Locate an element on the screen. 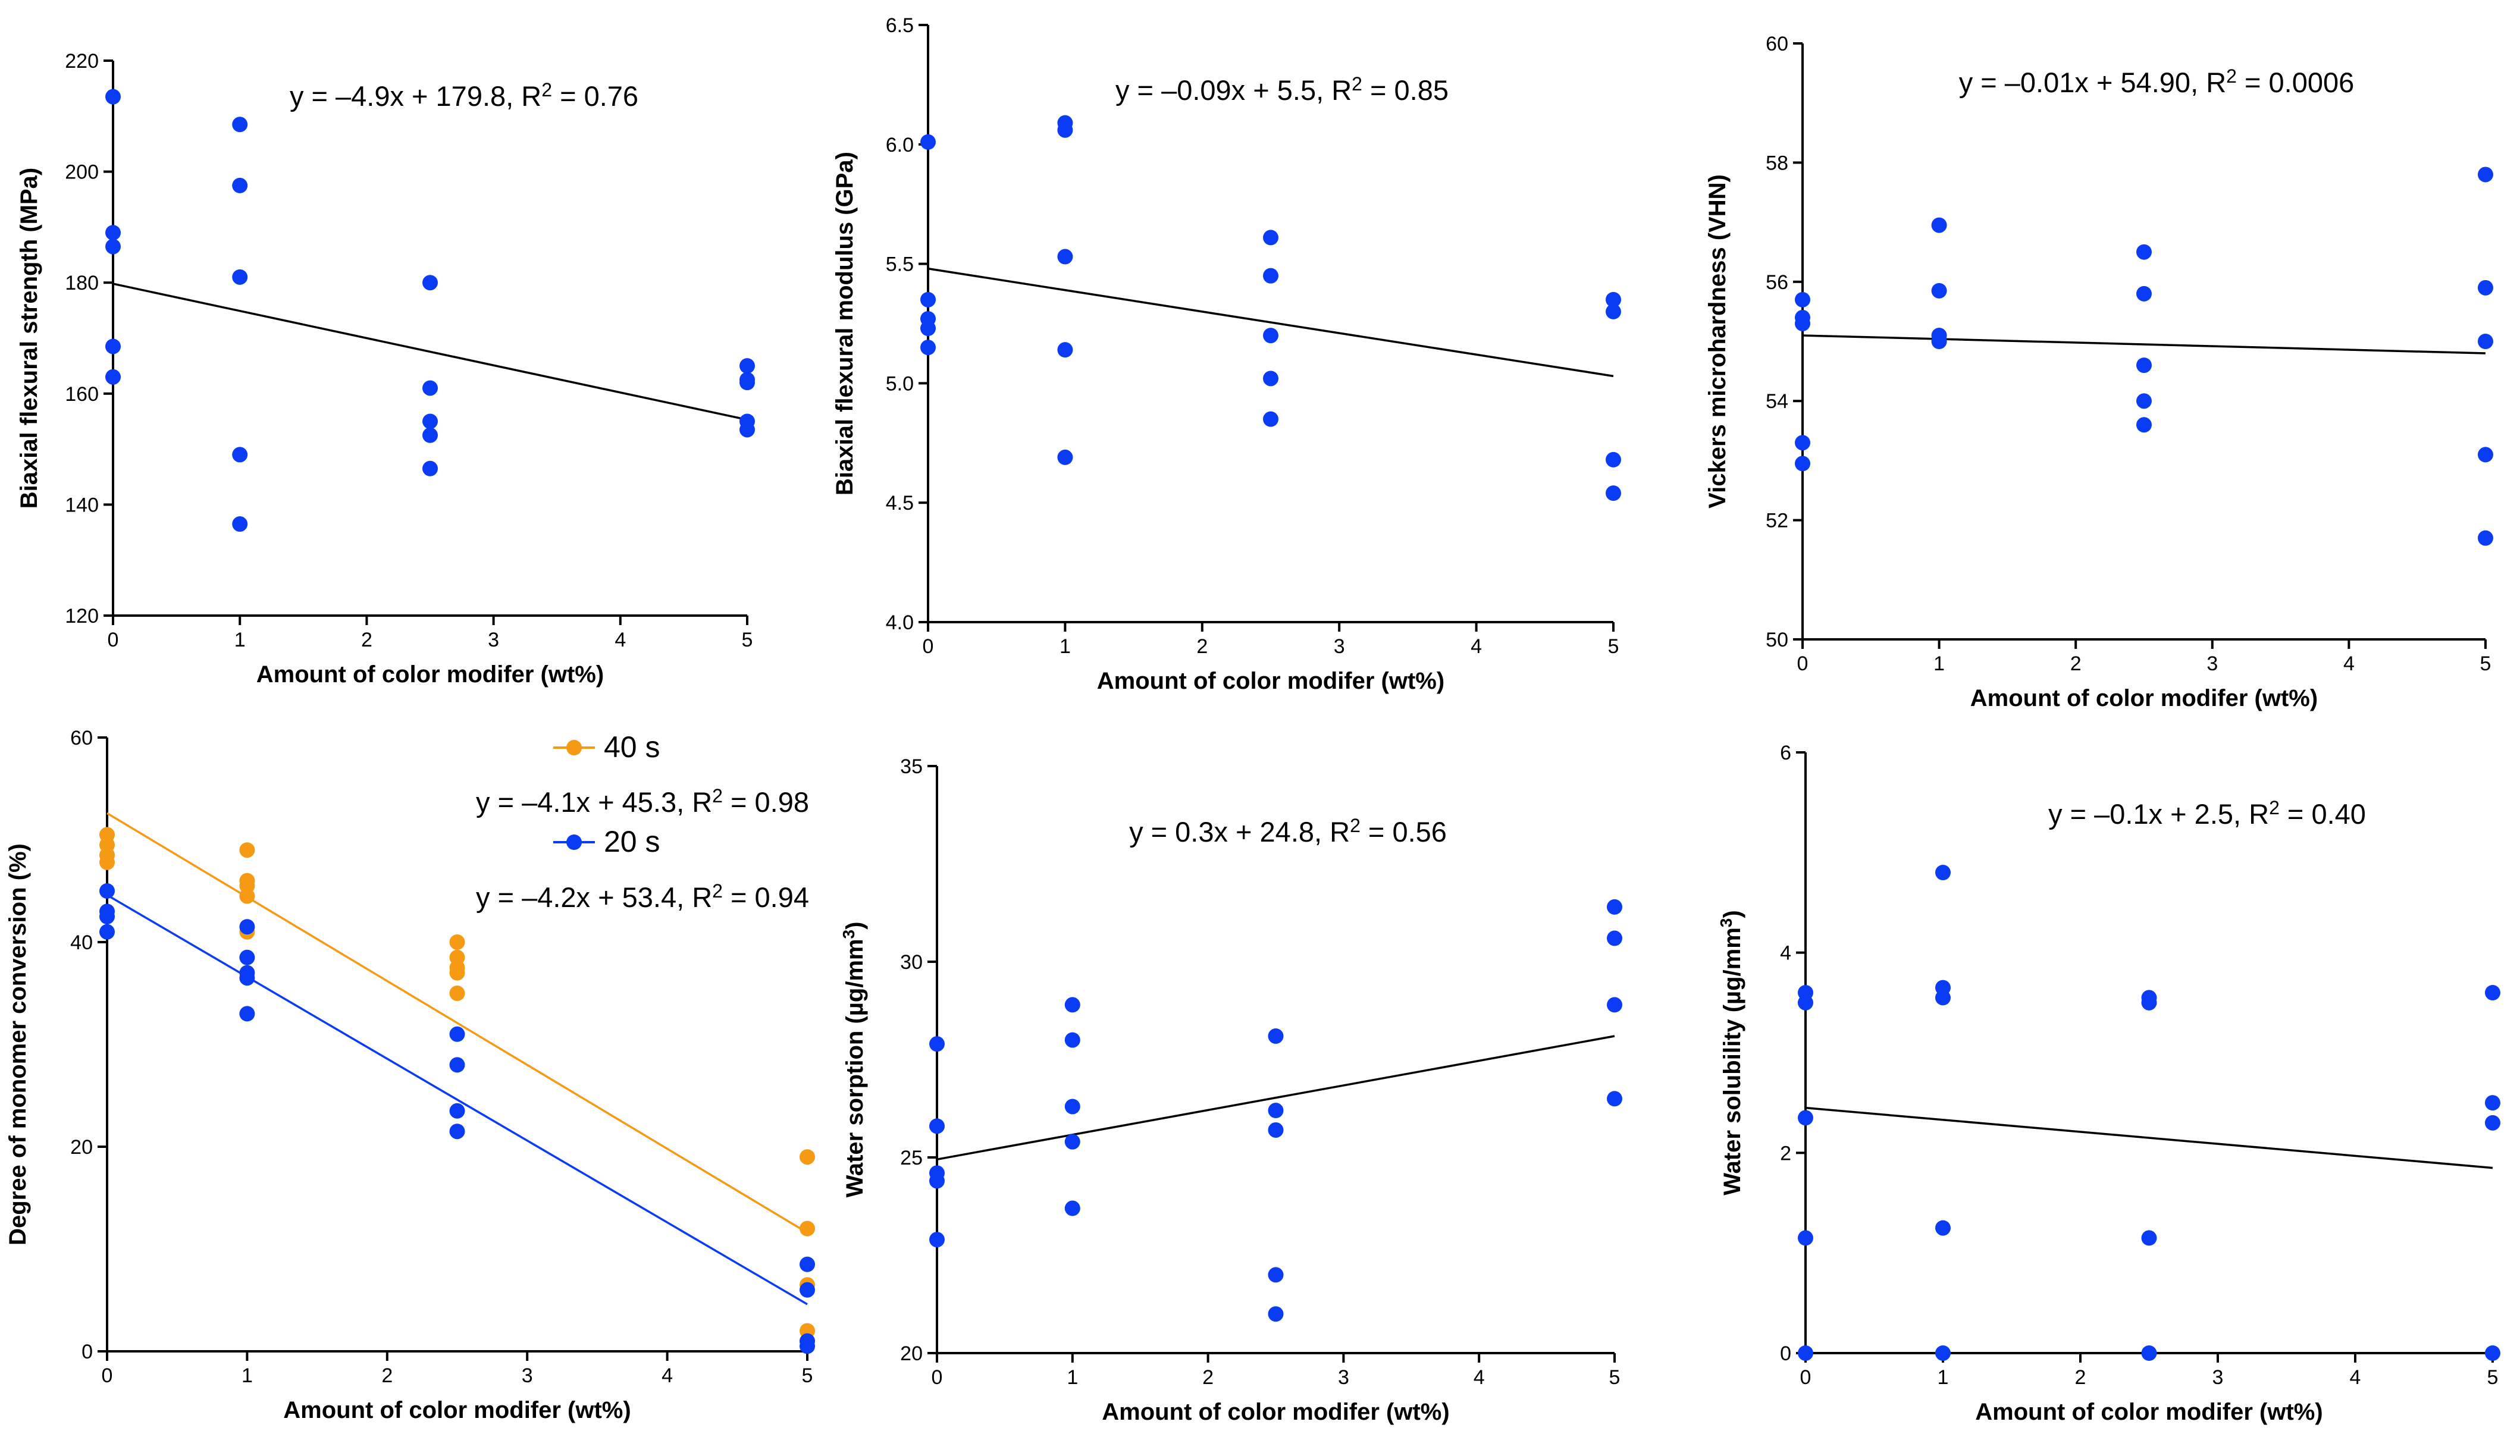  regression-equation-tail: = 0.56 is located at coordinates (1404, 832).